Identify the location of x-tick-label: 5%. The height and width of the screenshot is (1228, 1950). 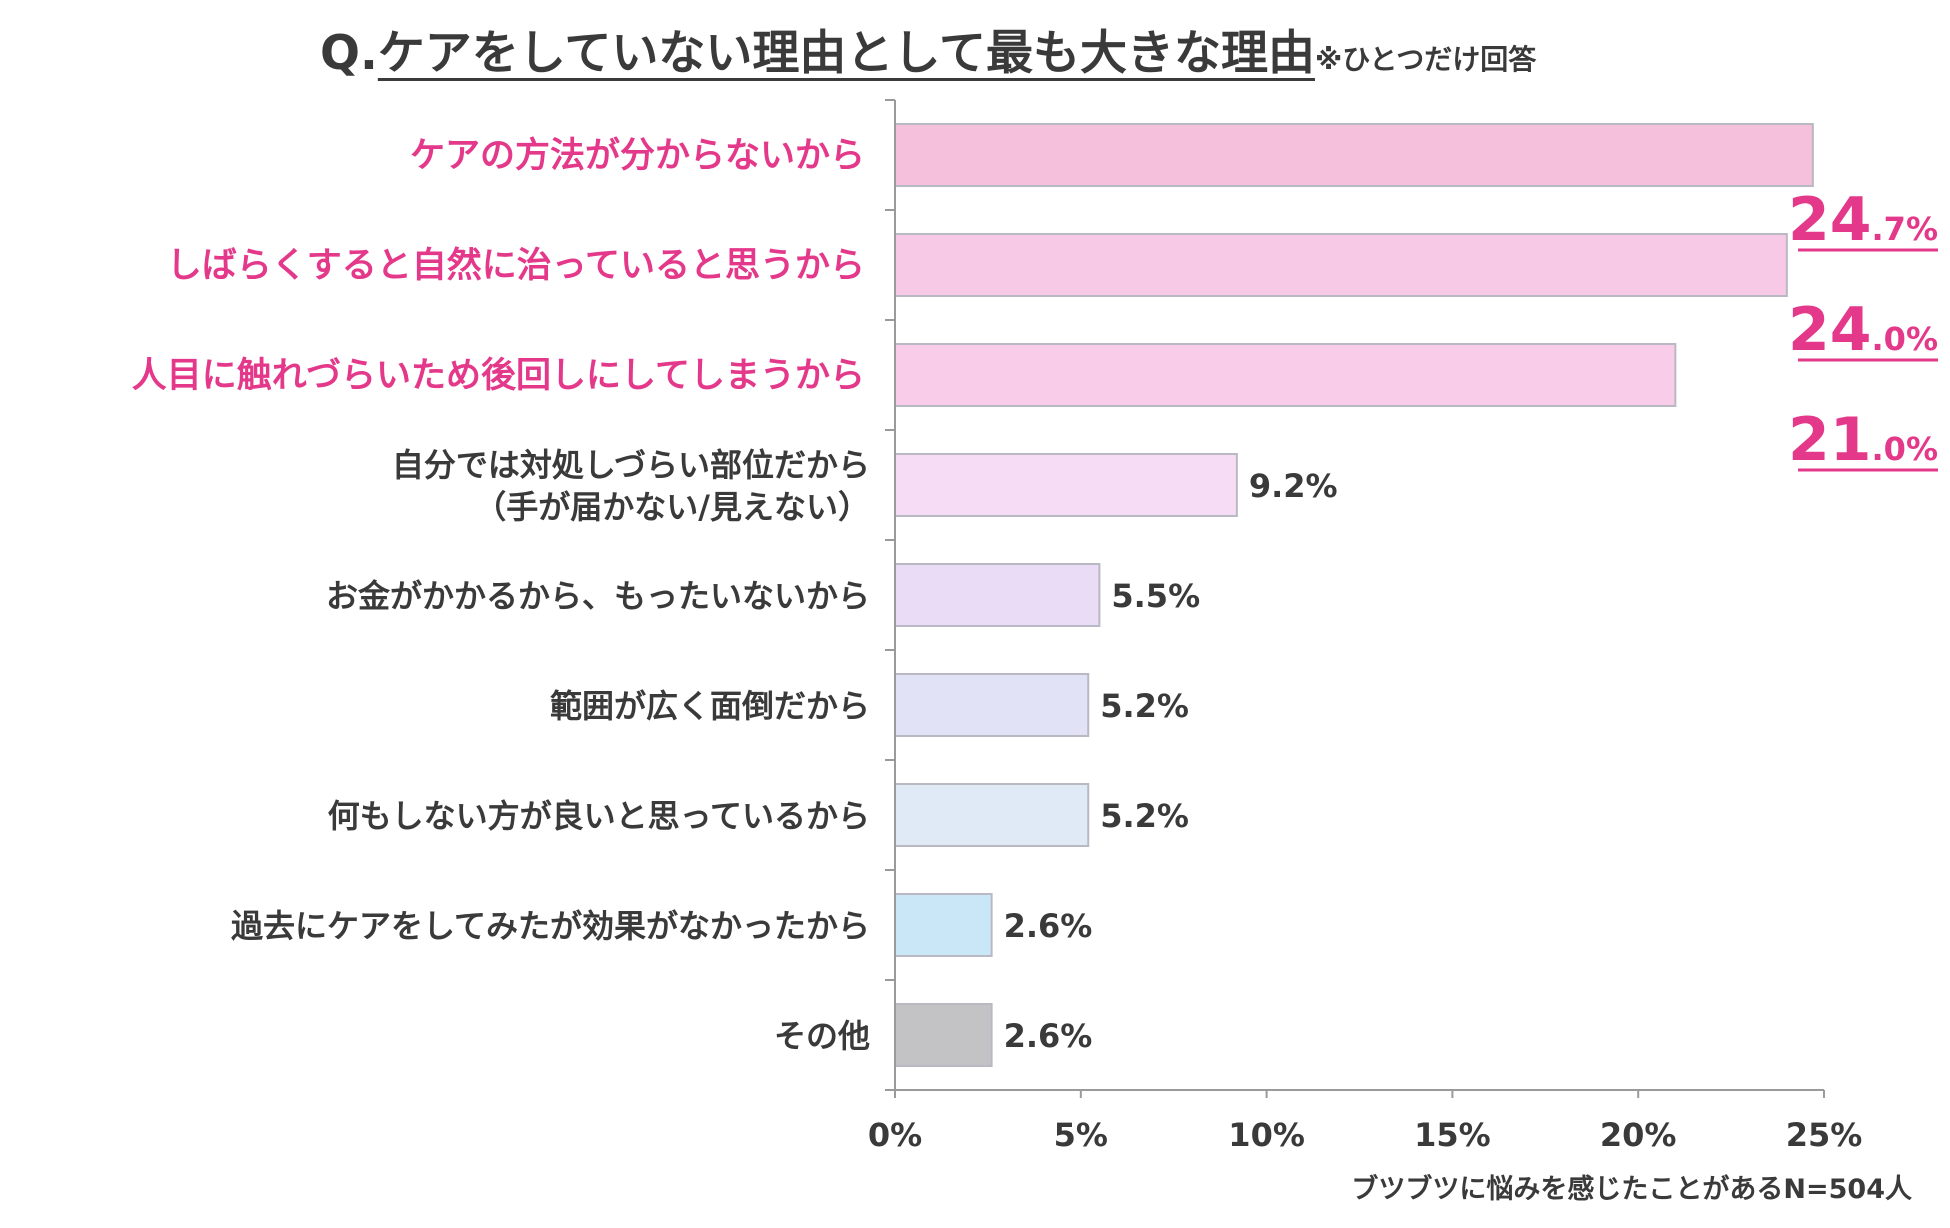
(1081, 1135).